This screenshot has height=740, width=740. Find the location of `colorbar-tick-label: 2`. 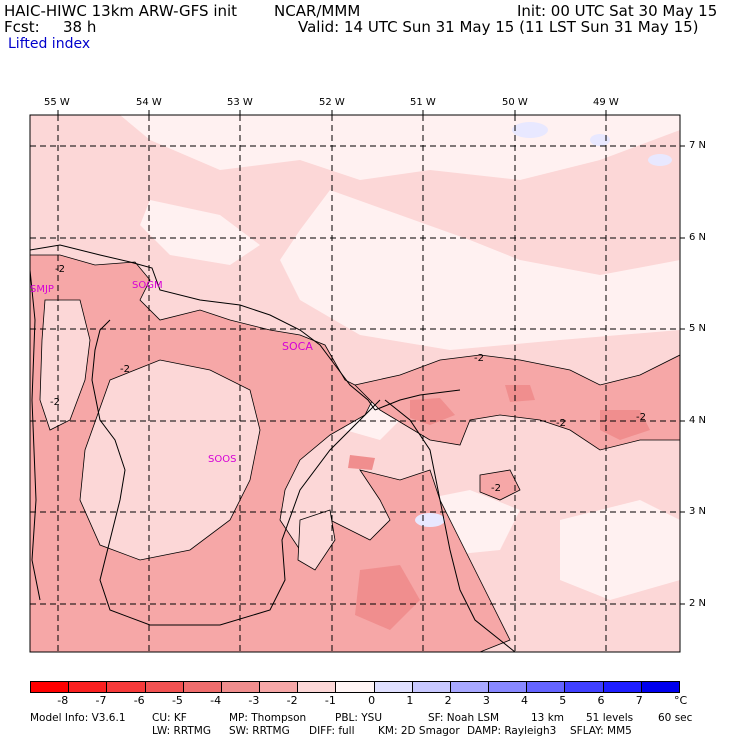

colorbar-tick-label: 2 is located at coordinates (448, 700).